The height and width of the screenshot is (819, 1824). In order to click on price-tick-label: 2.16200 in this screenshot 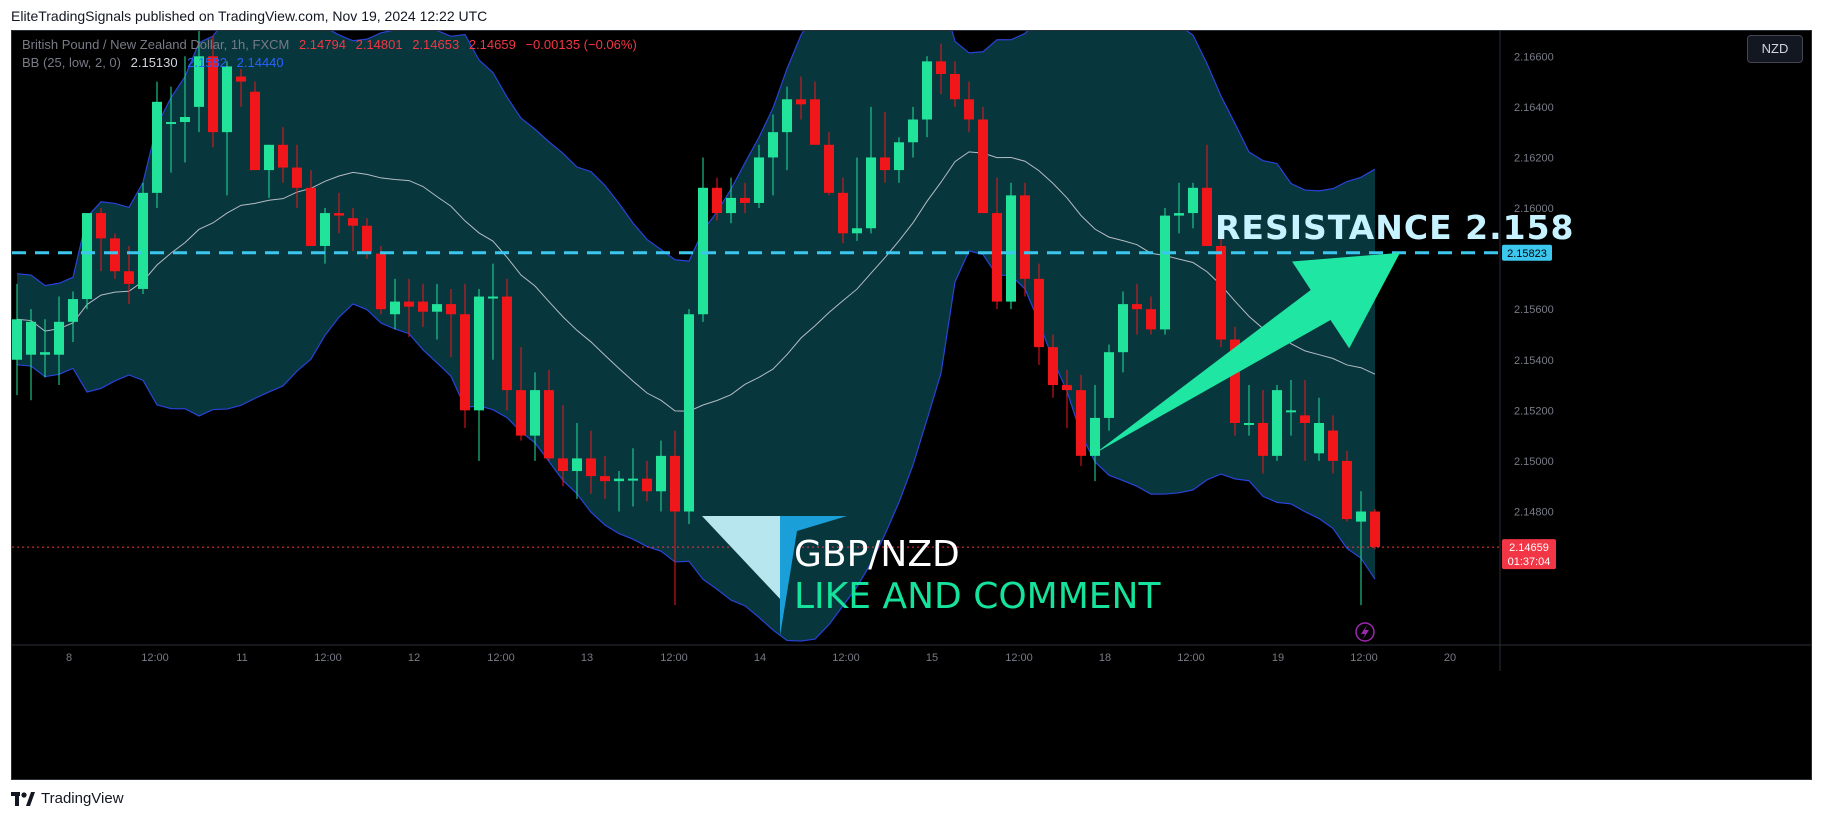, I will do `click(1534, 158)`.